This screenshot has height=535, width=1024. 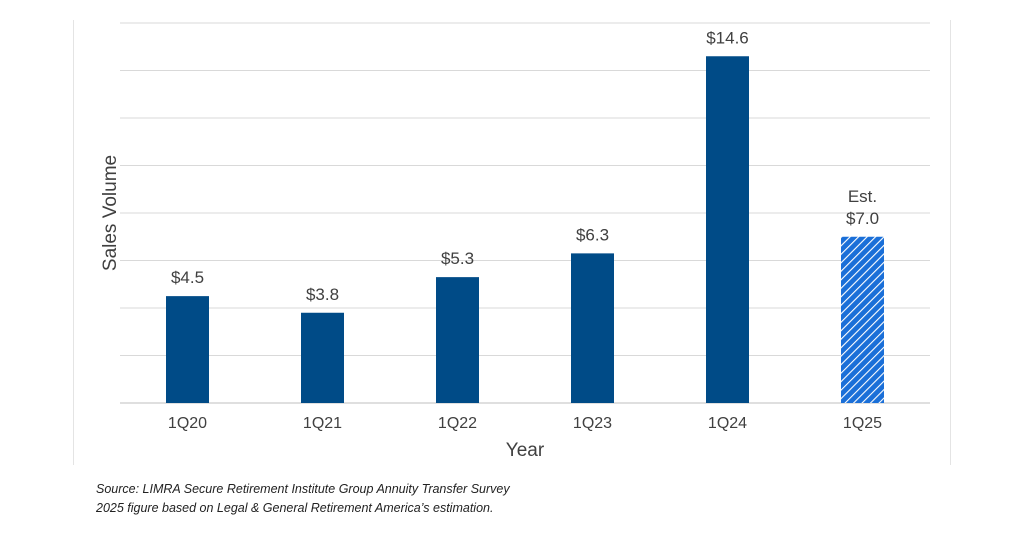 What do you see at coordinates (322, 294) in the screenshot?
I see `data-label: $3.8` at bounding box center [322, 294].